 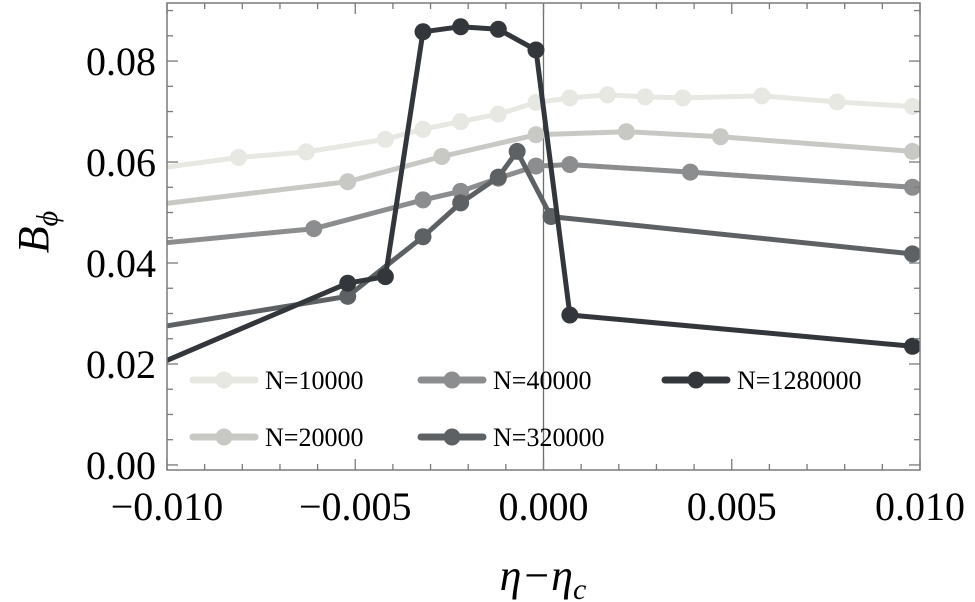 I want to click on legend-item-n-40000: N=40000, so click(x=504, y=380).